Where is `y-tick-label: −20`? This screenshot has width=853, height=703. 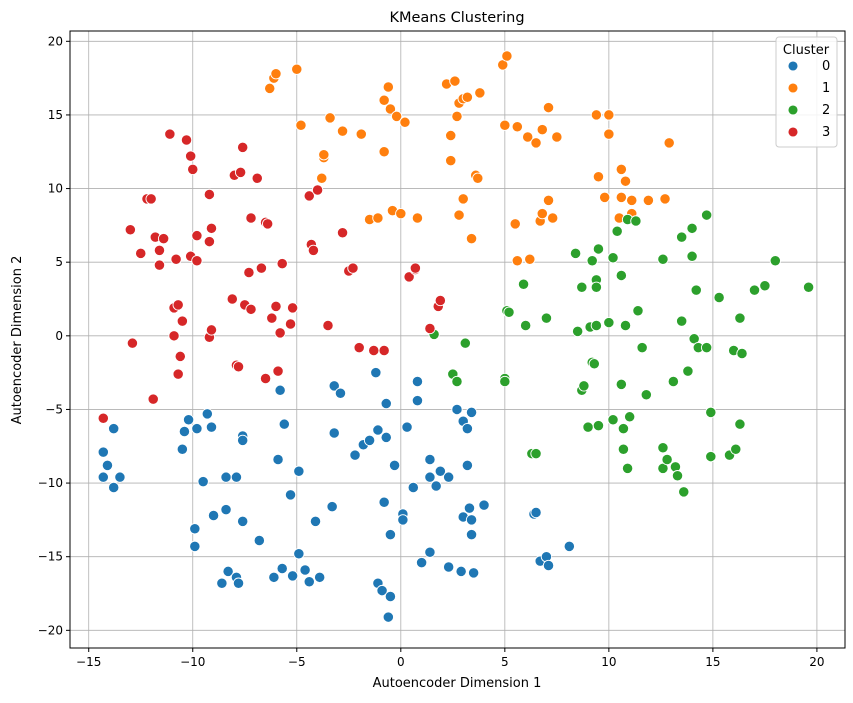 y-tick-label: −20 is located at coordinates (50, 630).